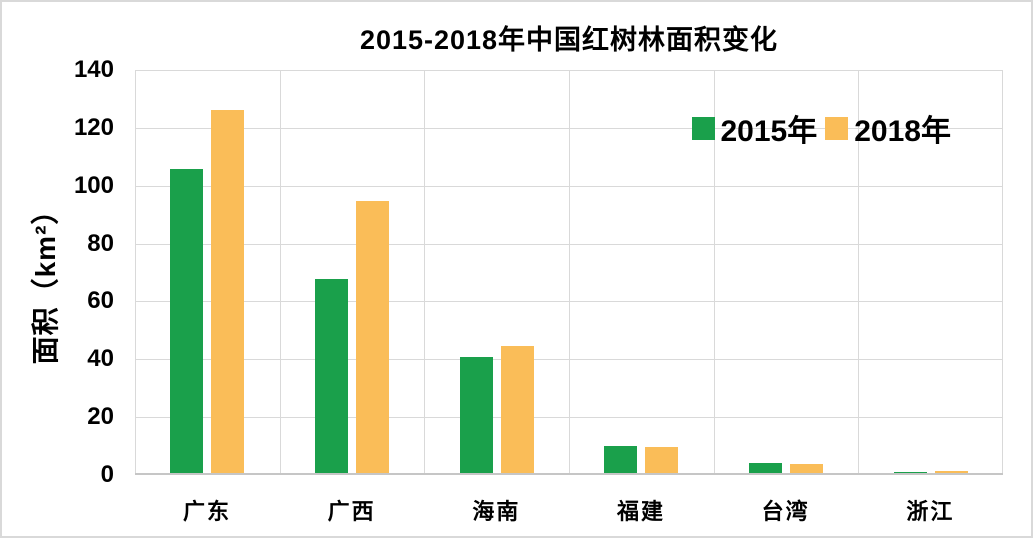  What do you see at coordinates (100, 359) in the screenshot?
I see `y-tick-label: 40` at bounding box center [100, 359].